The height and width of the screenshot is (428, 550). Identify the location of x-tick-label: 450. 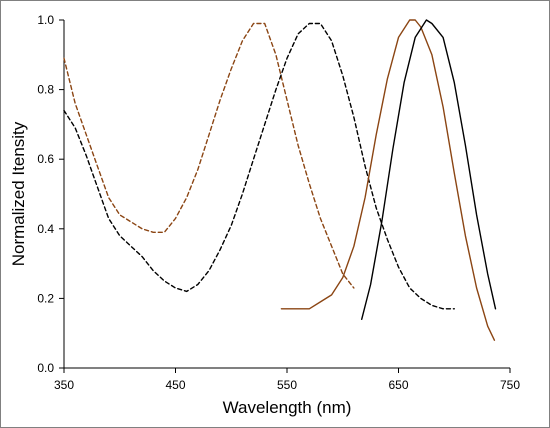
(175, 385).